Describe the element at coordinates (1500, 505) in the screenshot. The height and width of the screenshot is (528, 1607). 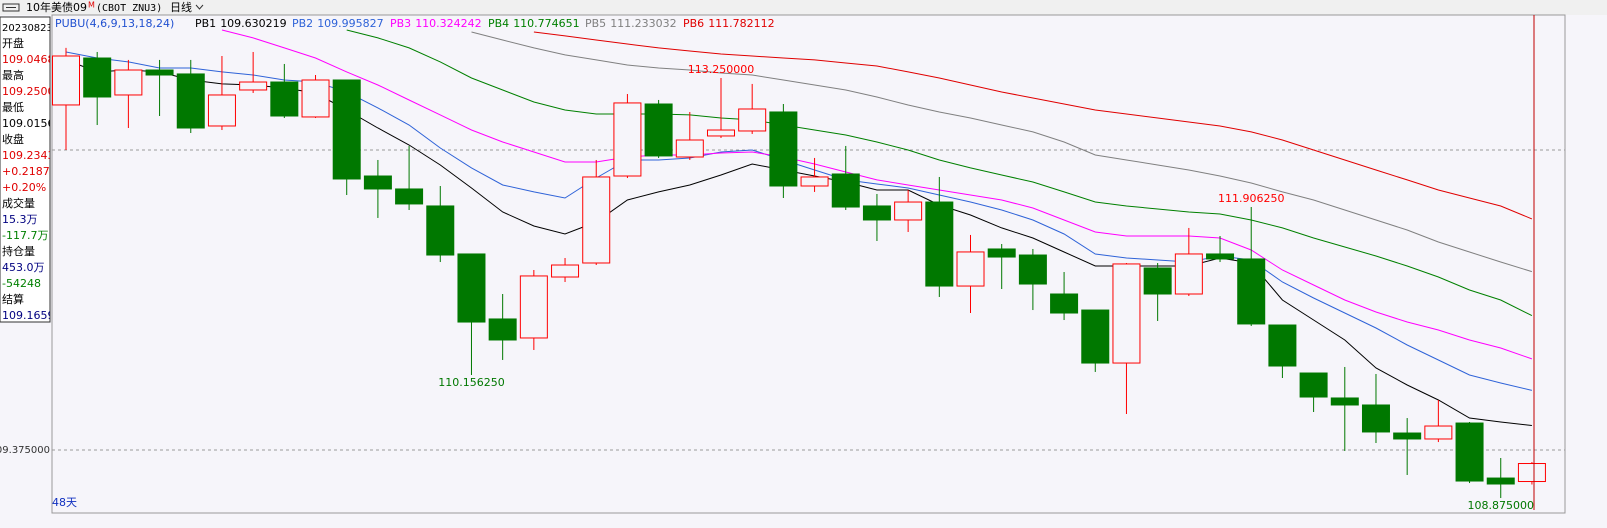
I see `extreme-label: 108.875000` at that location.